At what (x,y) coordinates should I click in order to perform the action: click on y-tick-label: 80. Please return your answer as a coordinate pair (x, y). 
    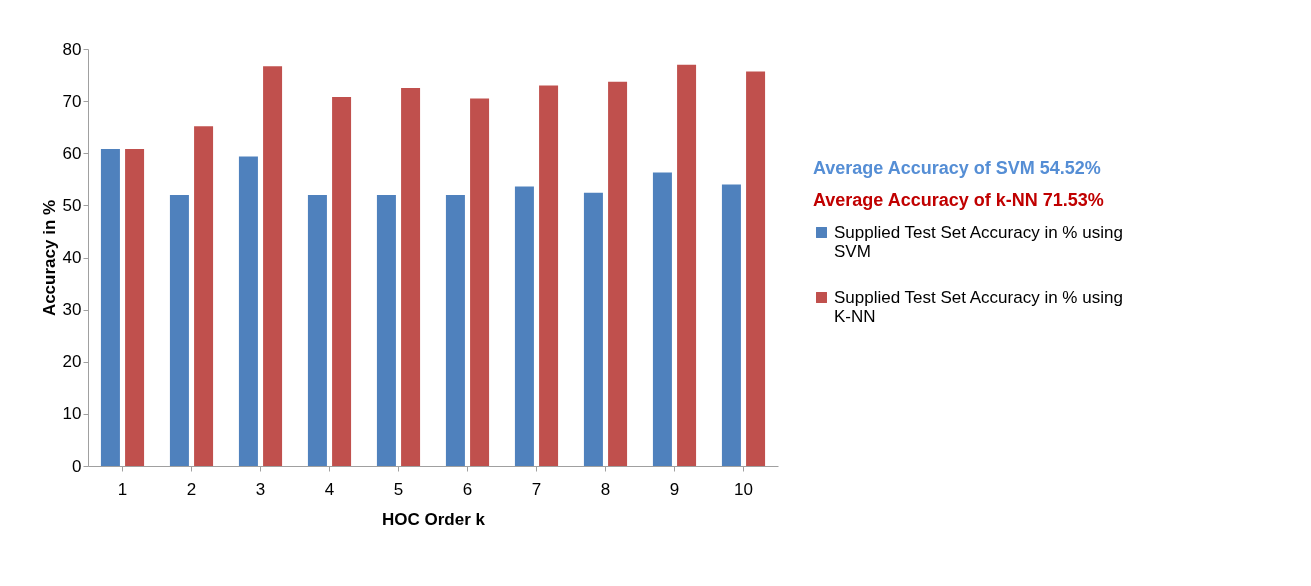
    Looking at the image, I should click on (72, 49).